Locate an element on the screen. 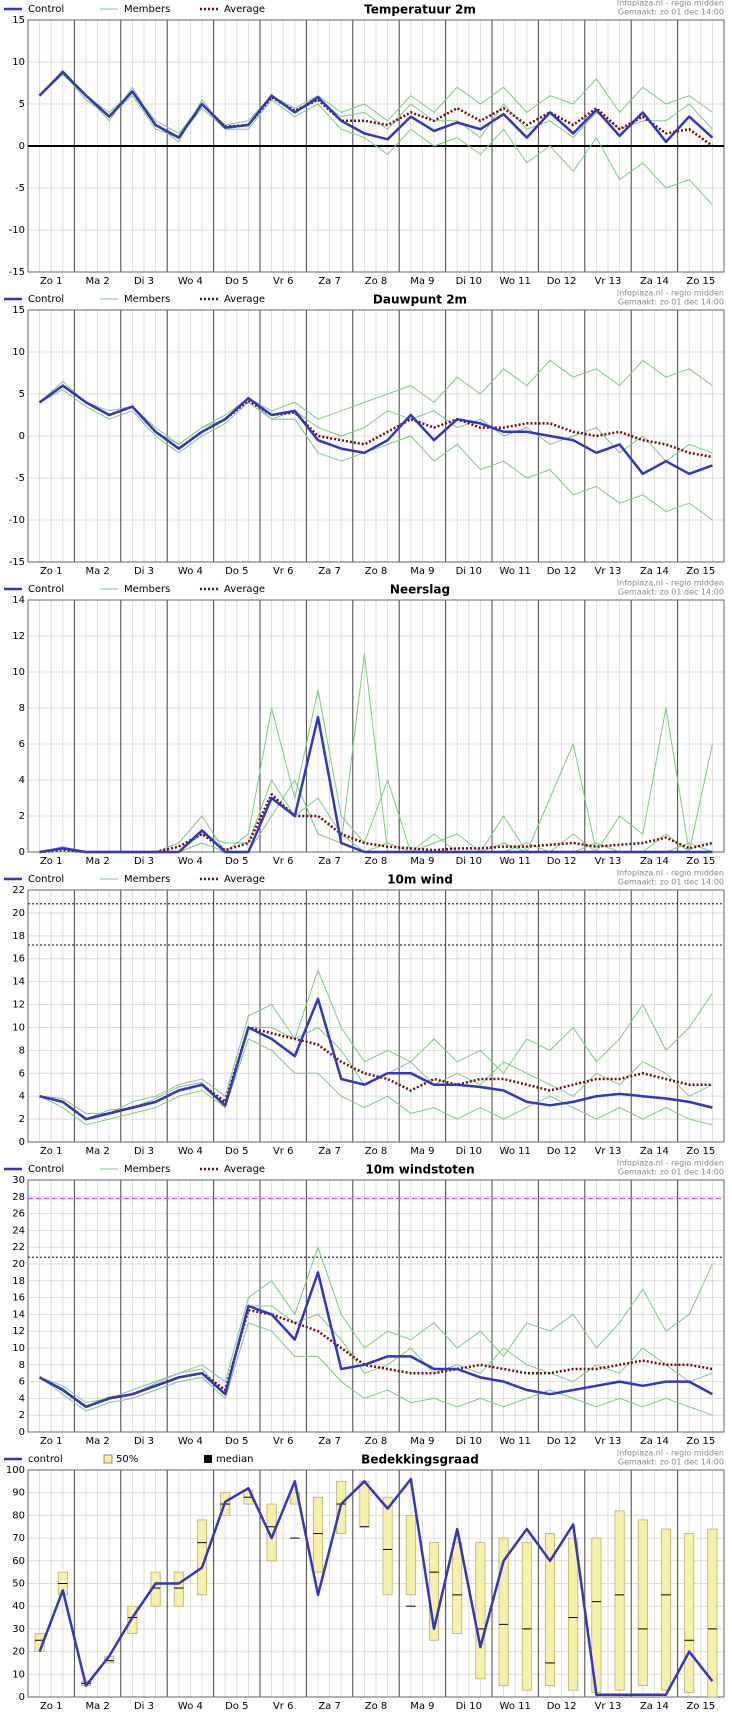  x-tick-label: Wo 11 is located at coordinates (515, 1151).